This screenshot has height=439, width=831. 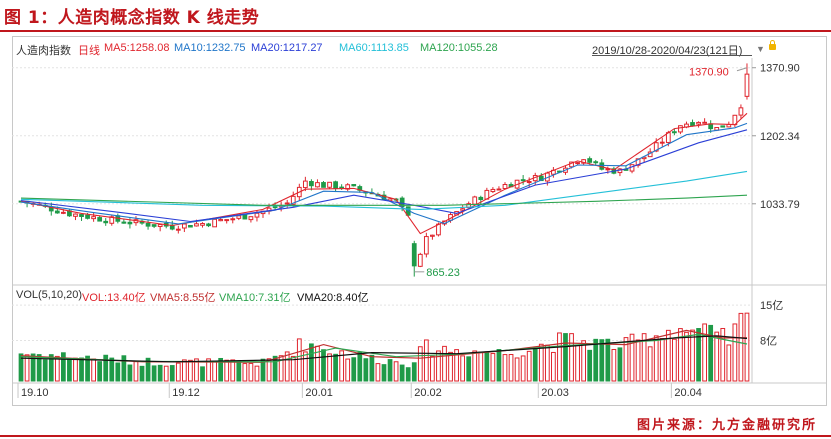 I want to click on ma120-legend: MA120:1055.28, so click(x=459, y=48).